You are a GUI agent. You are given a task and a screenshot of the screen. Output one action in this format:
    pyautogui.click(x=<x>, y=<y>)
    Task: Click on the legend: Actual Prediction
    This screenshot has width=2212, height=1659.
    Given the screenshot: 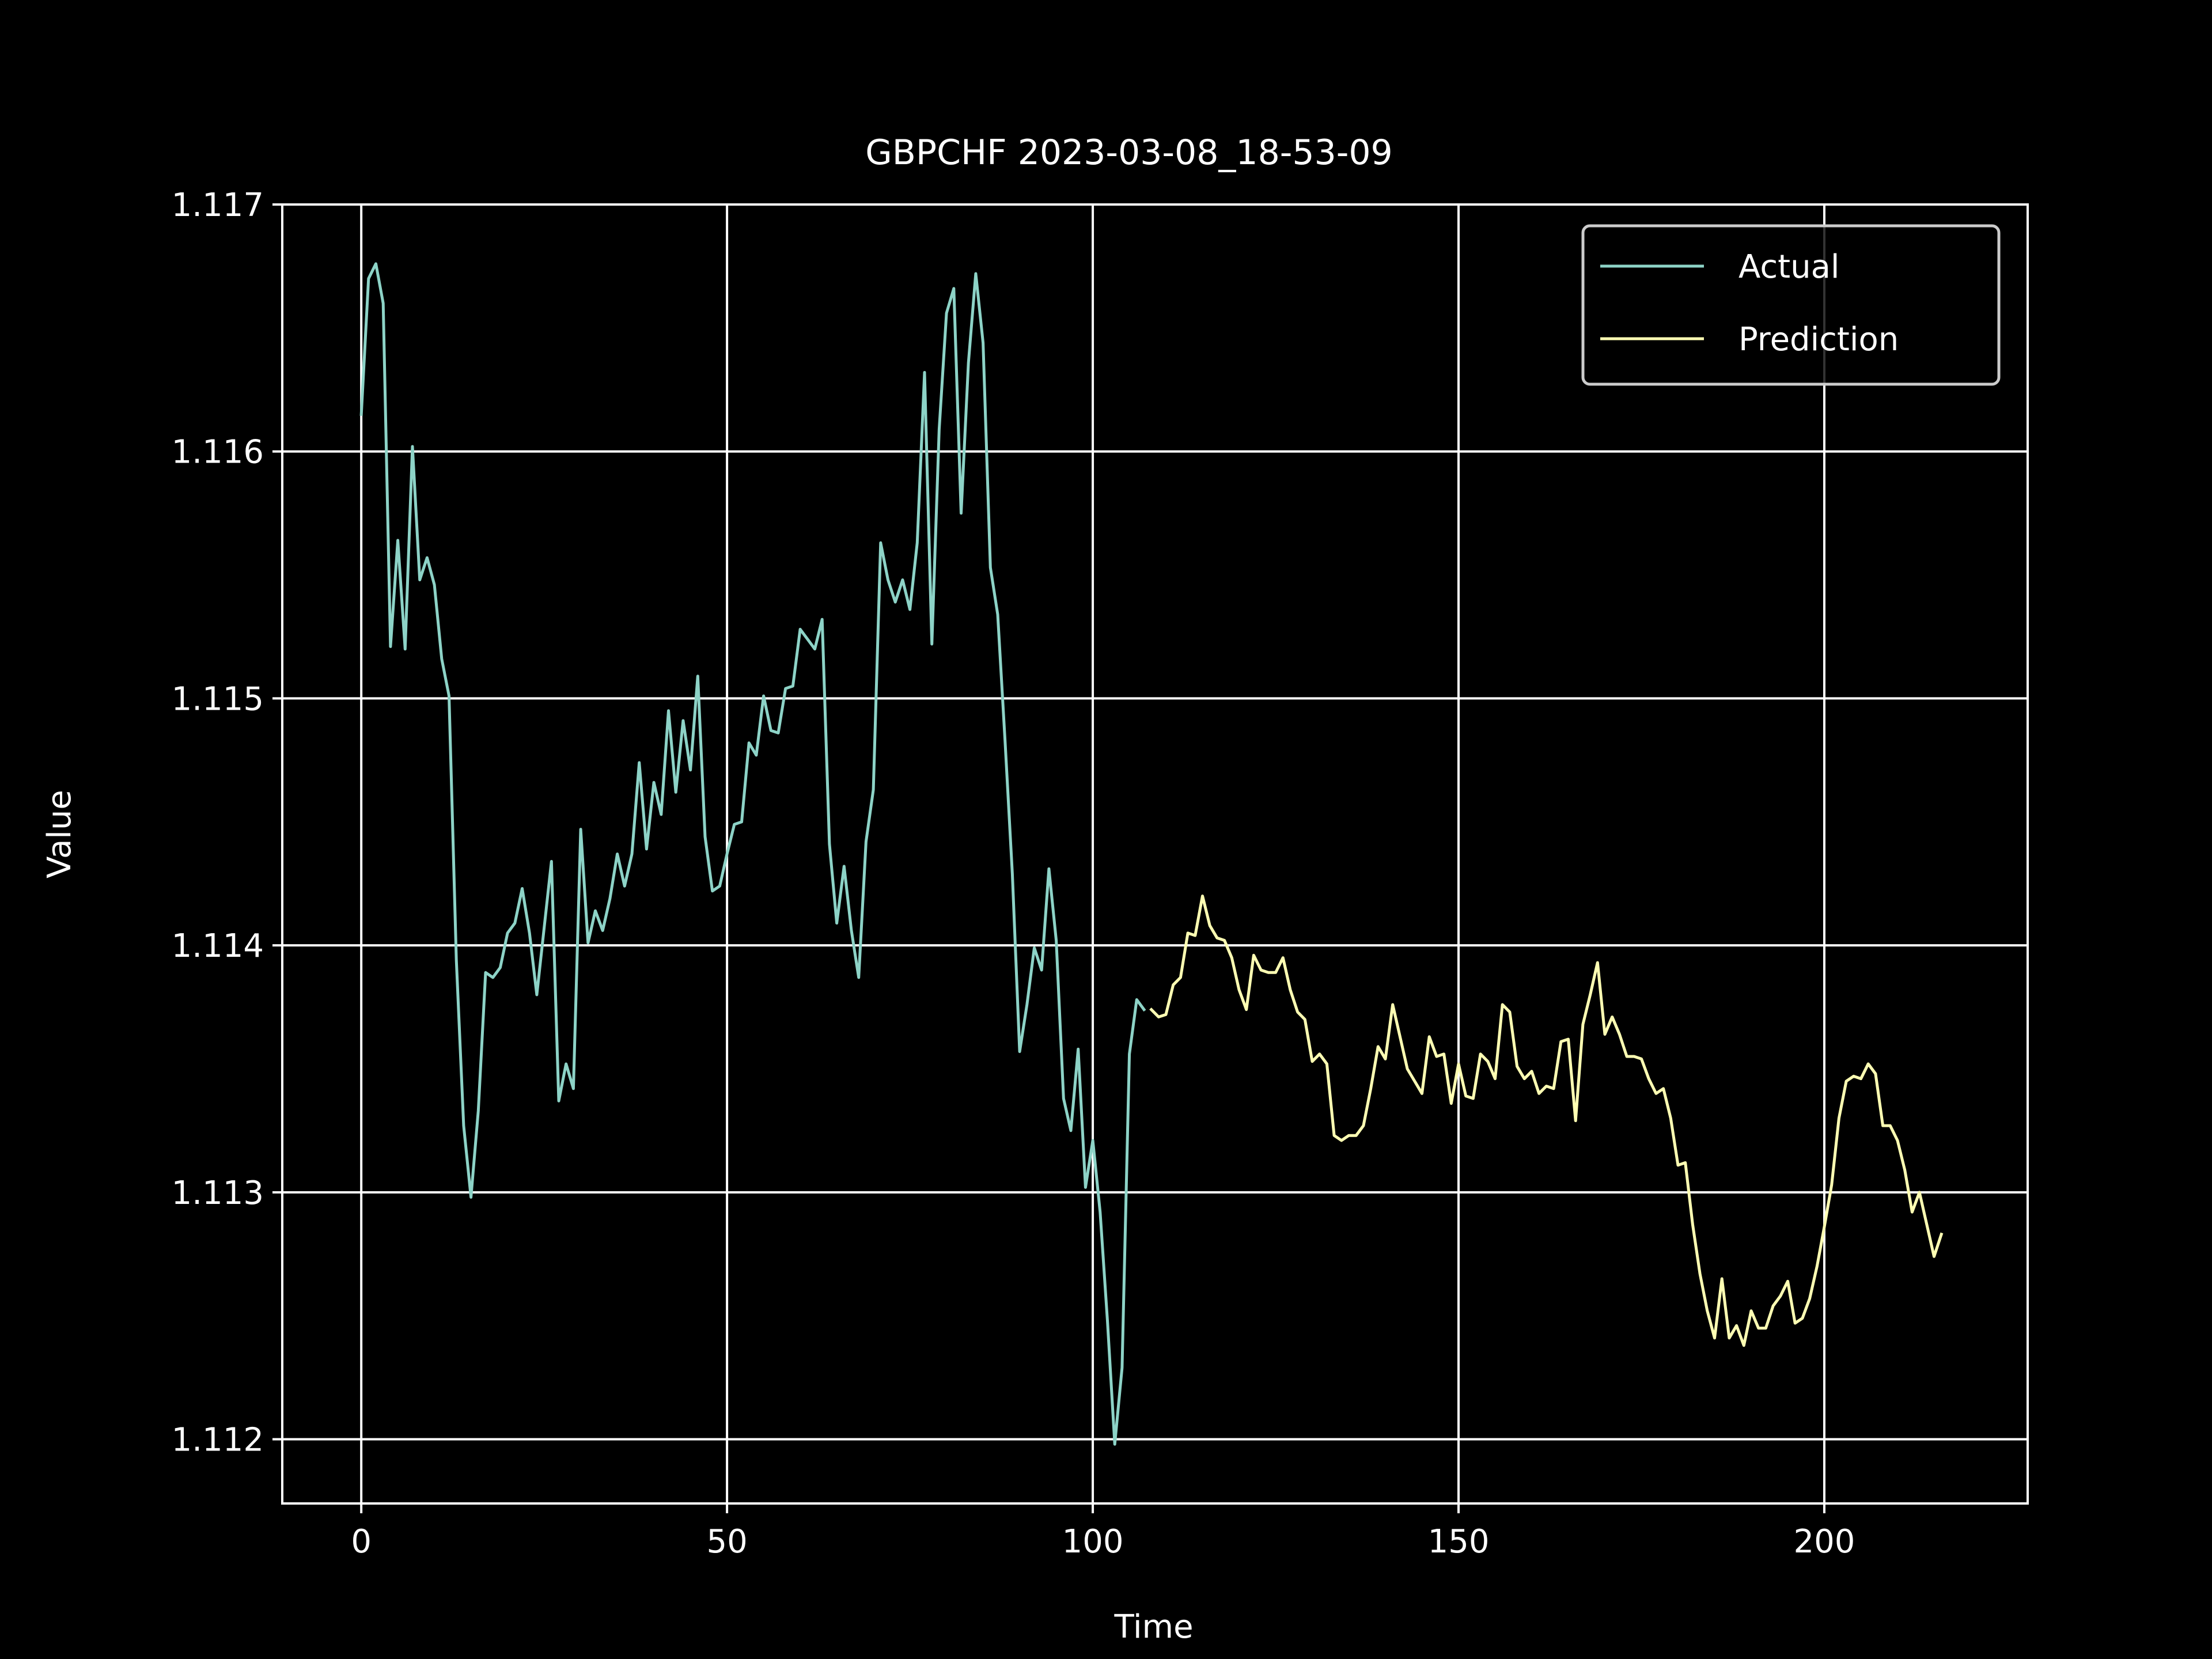 What is the action you would take?
    pyautogui.click(x=1791, y=305)
    